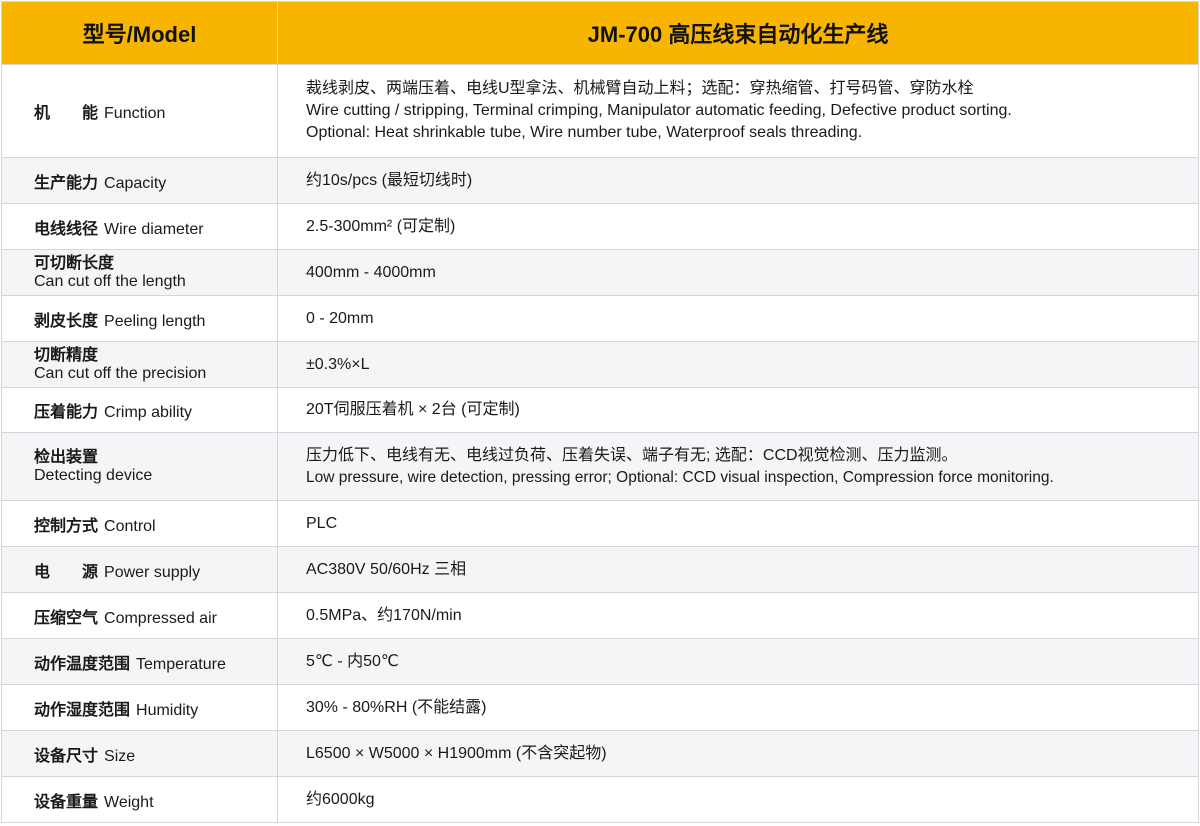  Describe the element at coordinates (738, 33) in the screenshot. I see `model-name-header: JM-700 高压线束自动化生产线` at that location.